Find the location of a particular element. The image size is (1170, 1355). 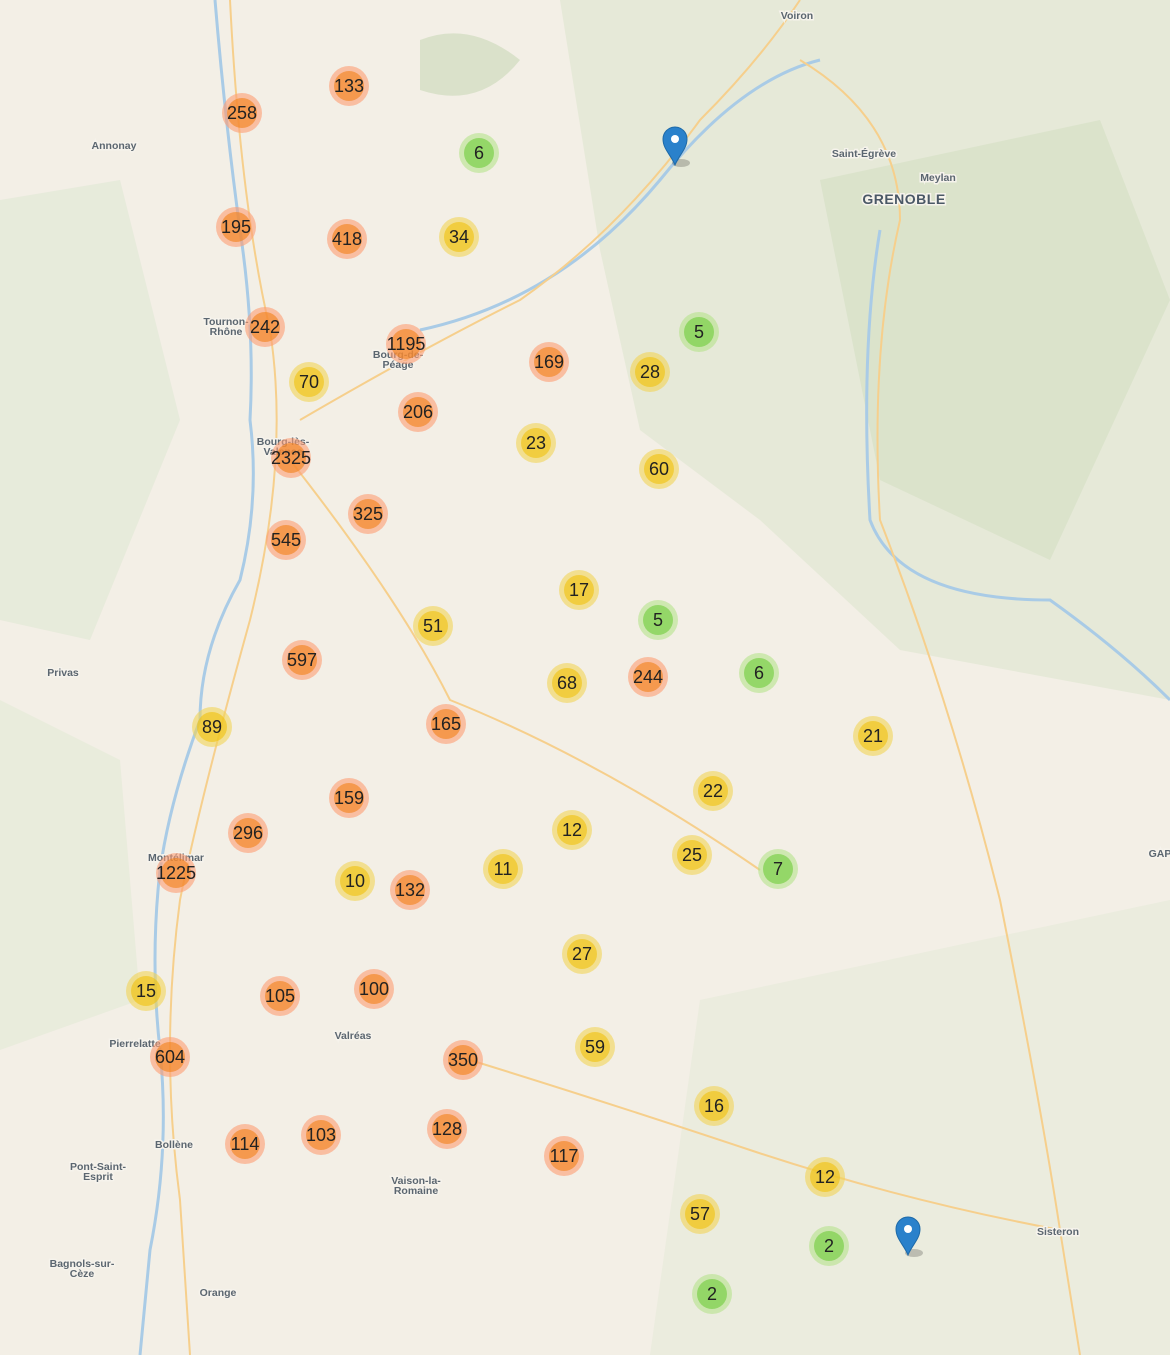

place-label: Sisteron is located at coordinates (1058, 1232).